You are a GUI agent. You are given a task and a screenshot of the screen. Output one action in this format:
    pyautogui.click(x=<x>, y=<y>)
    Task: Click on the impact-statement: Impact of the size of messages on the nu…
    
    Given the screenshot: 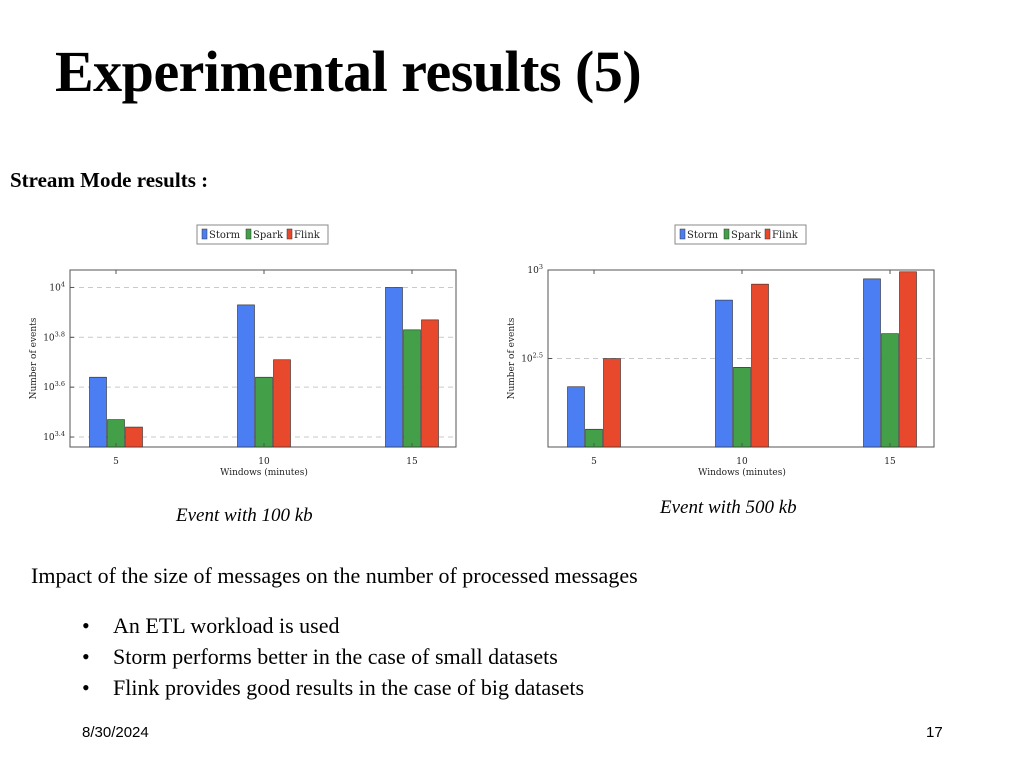 What is the action you would take?
    pyautogui.click(x=334, y=575)
    